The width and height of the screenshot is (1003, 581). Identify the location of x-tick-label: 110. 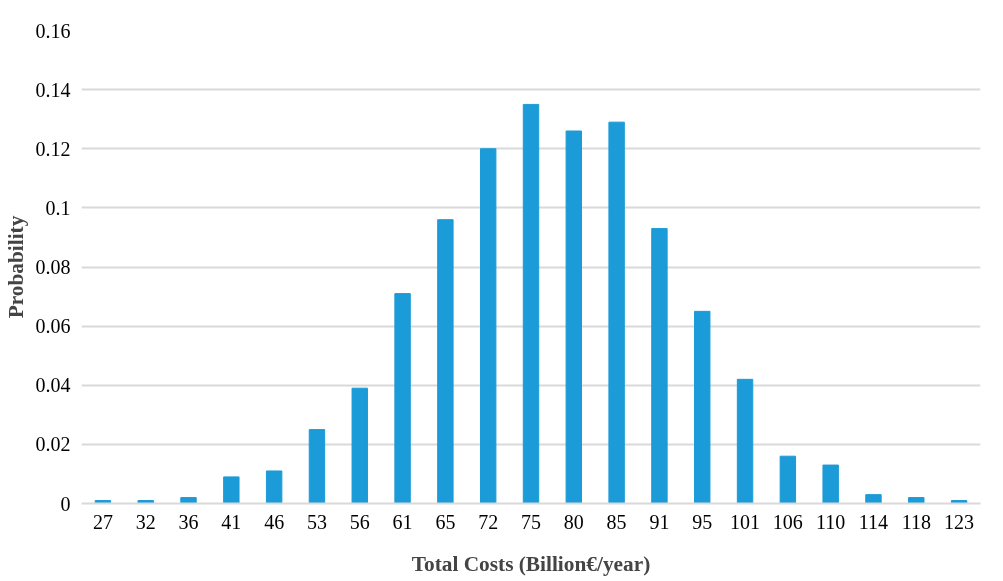
(831, 521).